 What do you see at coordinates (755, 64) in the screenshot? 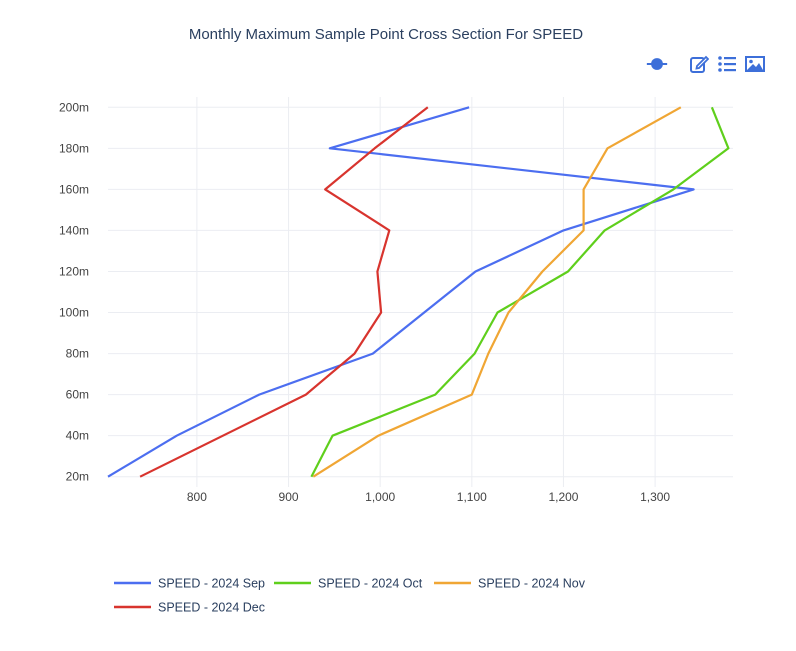
I see `image-icon` at bounding box center [755, 64].